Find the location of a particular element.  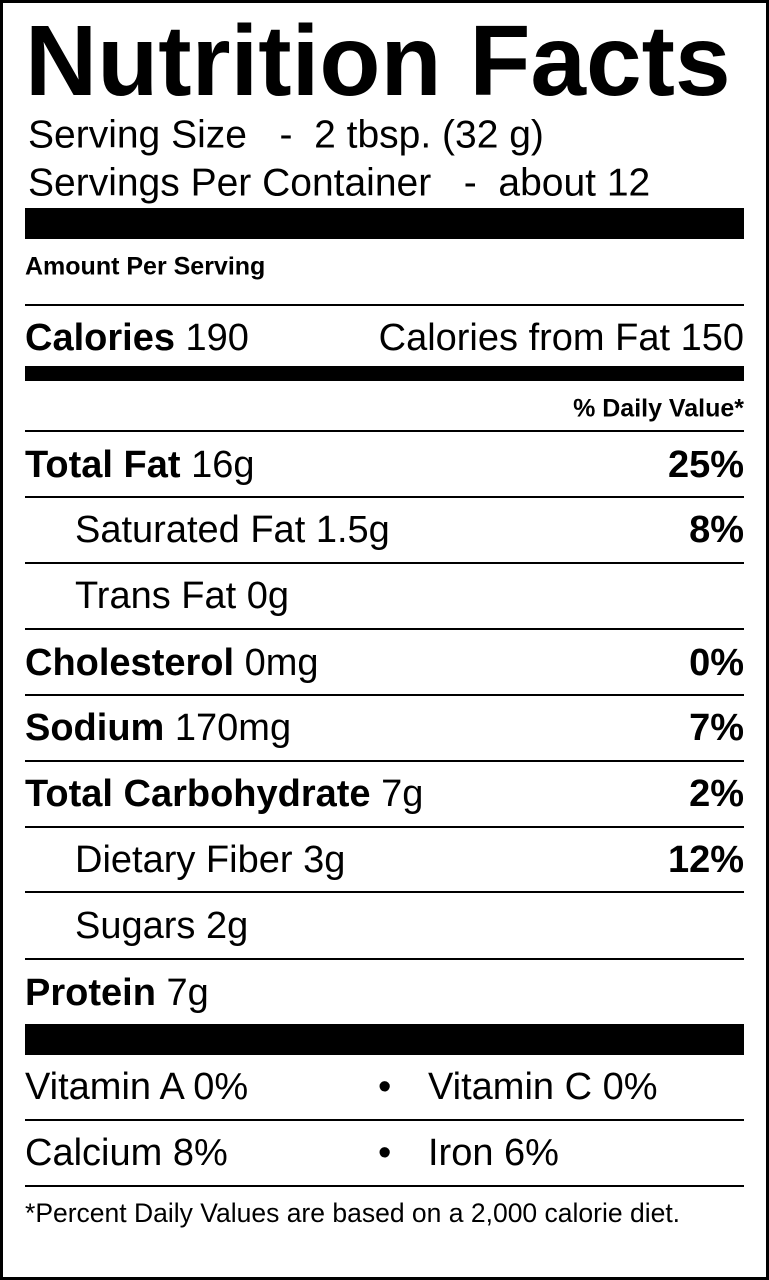

name: Cholesterol is located at coordinates (130, 663).